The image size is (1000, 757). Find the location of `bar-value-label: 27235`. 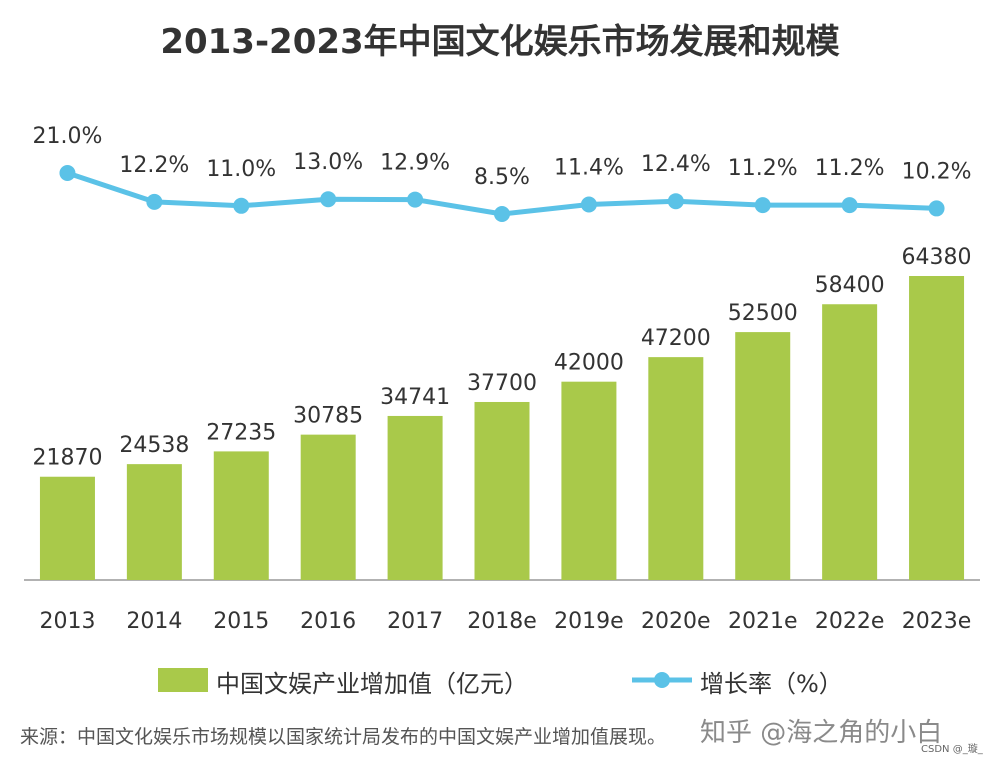

bar-value-label: 27235 is located at coordinates (241, 432).